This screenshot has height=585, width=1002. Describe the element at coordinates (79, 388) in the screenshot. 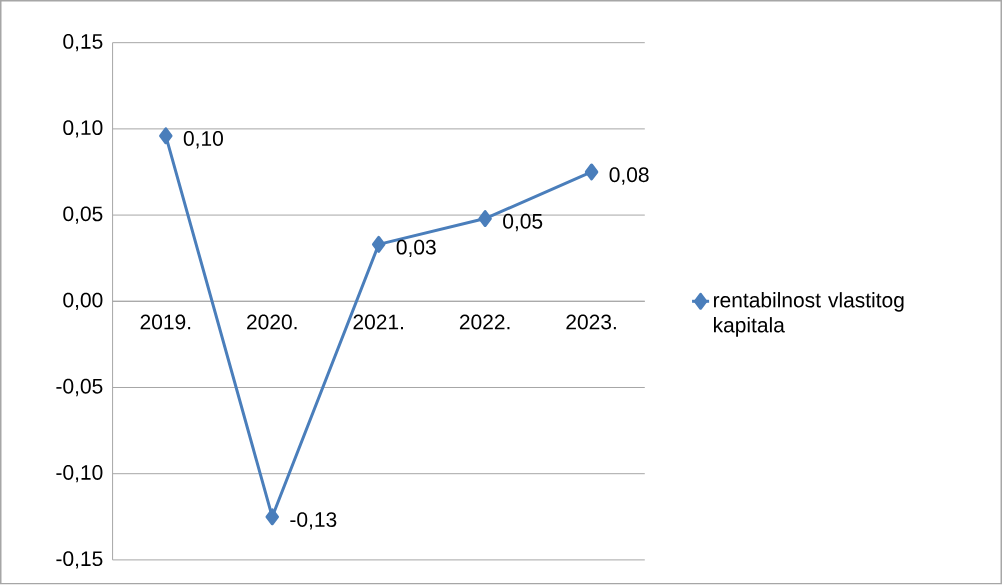

I see `y-tick-label: -0,05` at that location.